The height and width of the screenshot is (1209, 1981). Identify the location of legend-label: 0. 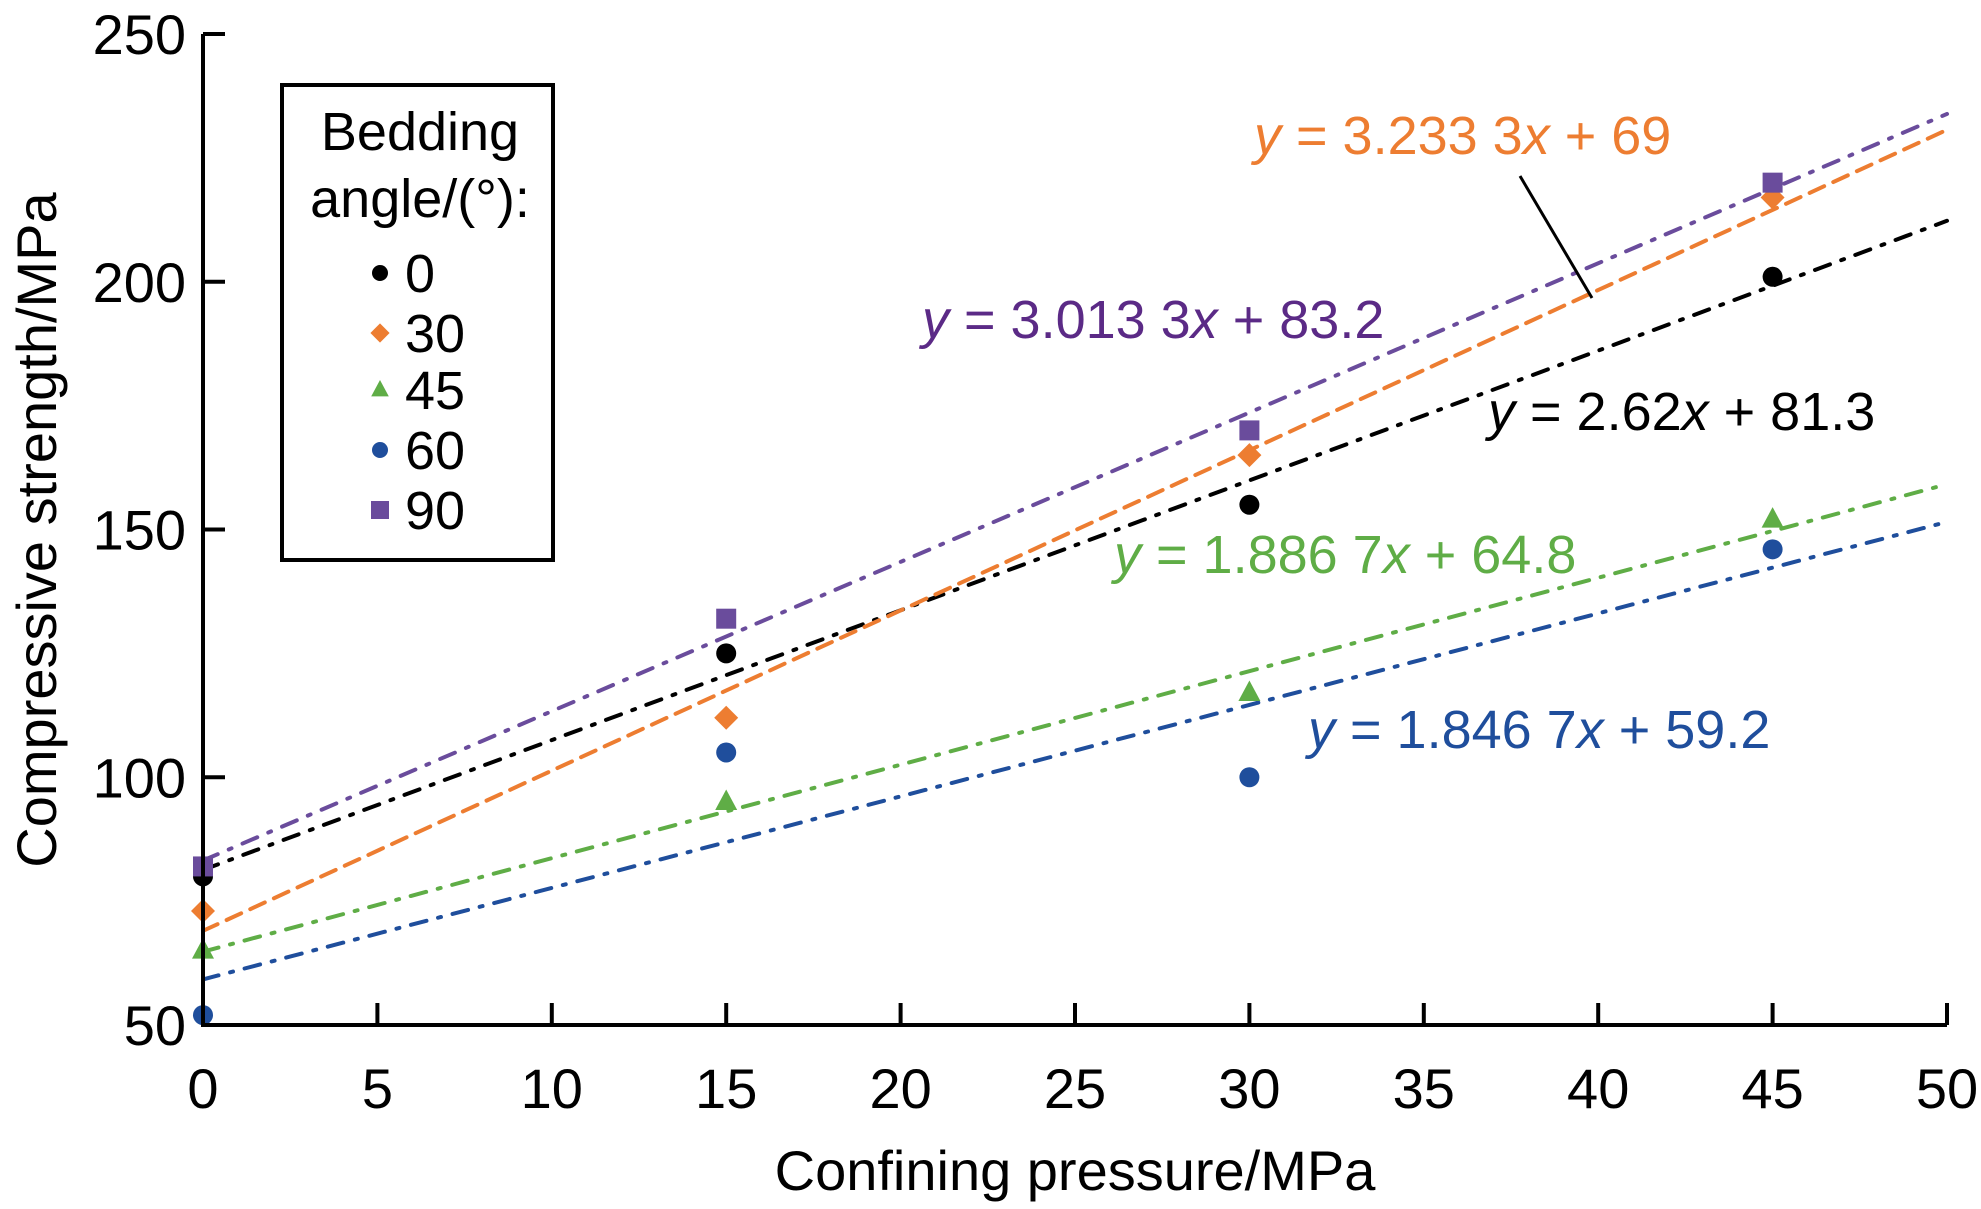
(420, 274).